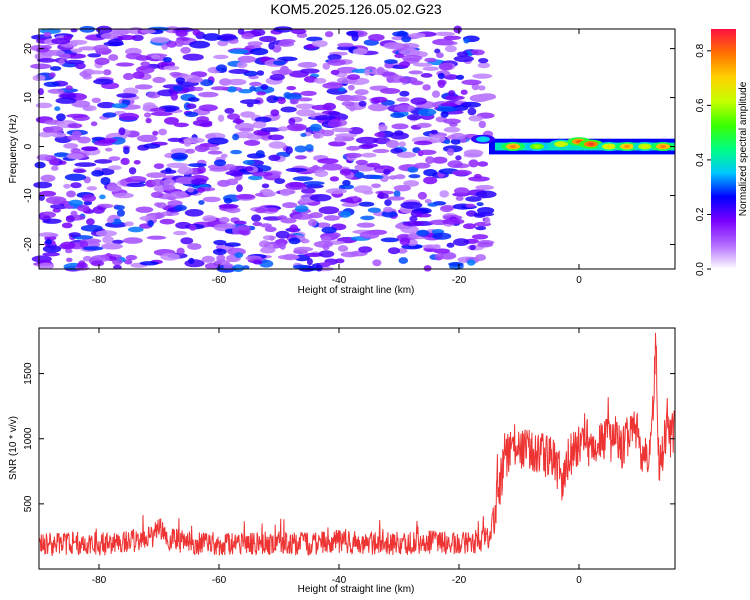 This screenshot has height=600, width=750. Describe the element at coordinates (700, 269) in the screenshot. I see `colorbar-tick-label: 0.0` at that location.